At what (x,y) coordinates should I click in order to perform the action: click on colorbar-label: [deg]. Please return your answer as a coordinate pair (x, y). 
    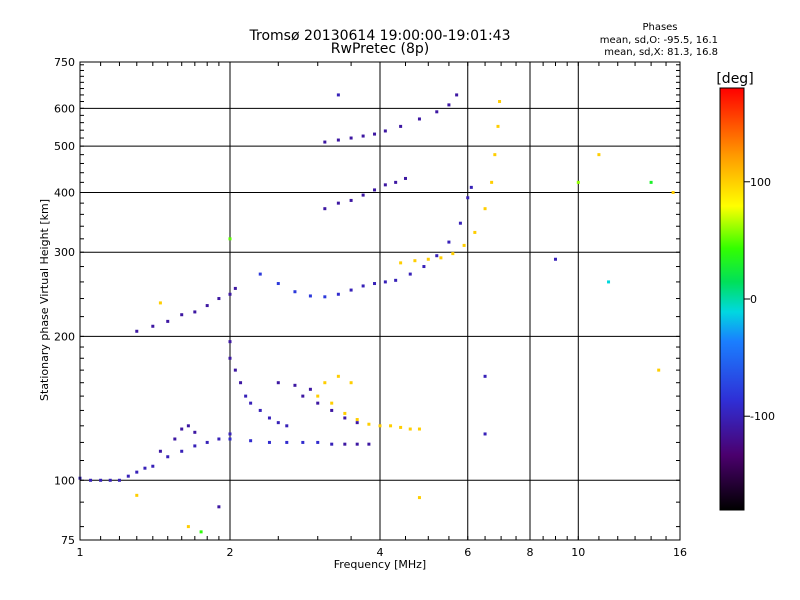
    Looking at the image, I should click on (734, 79).